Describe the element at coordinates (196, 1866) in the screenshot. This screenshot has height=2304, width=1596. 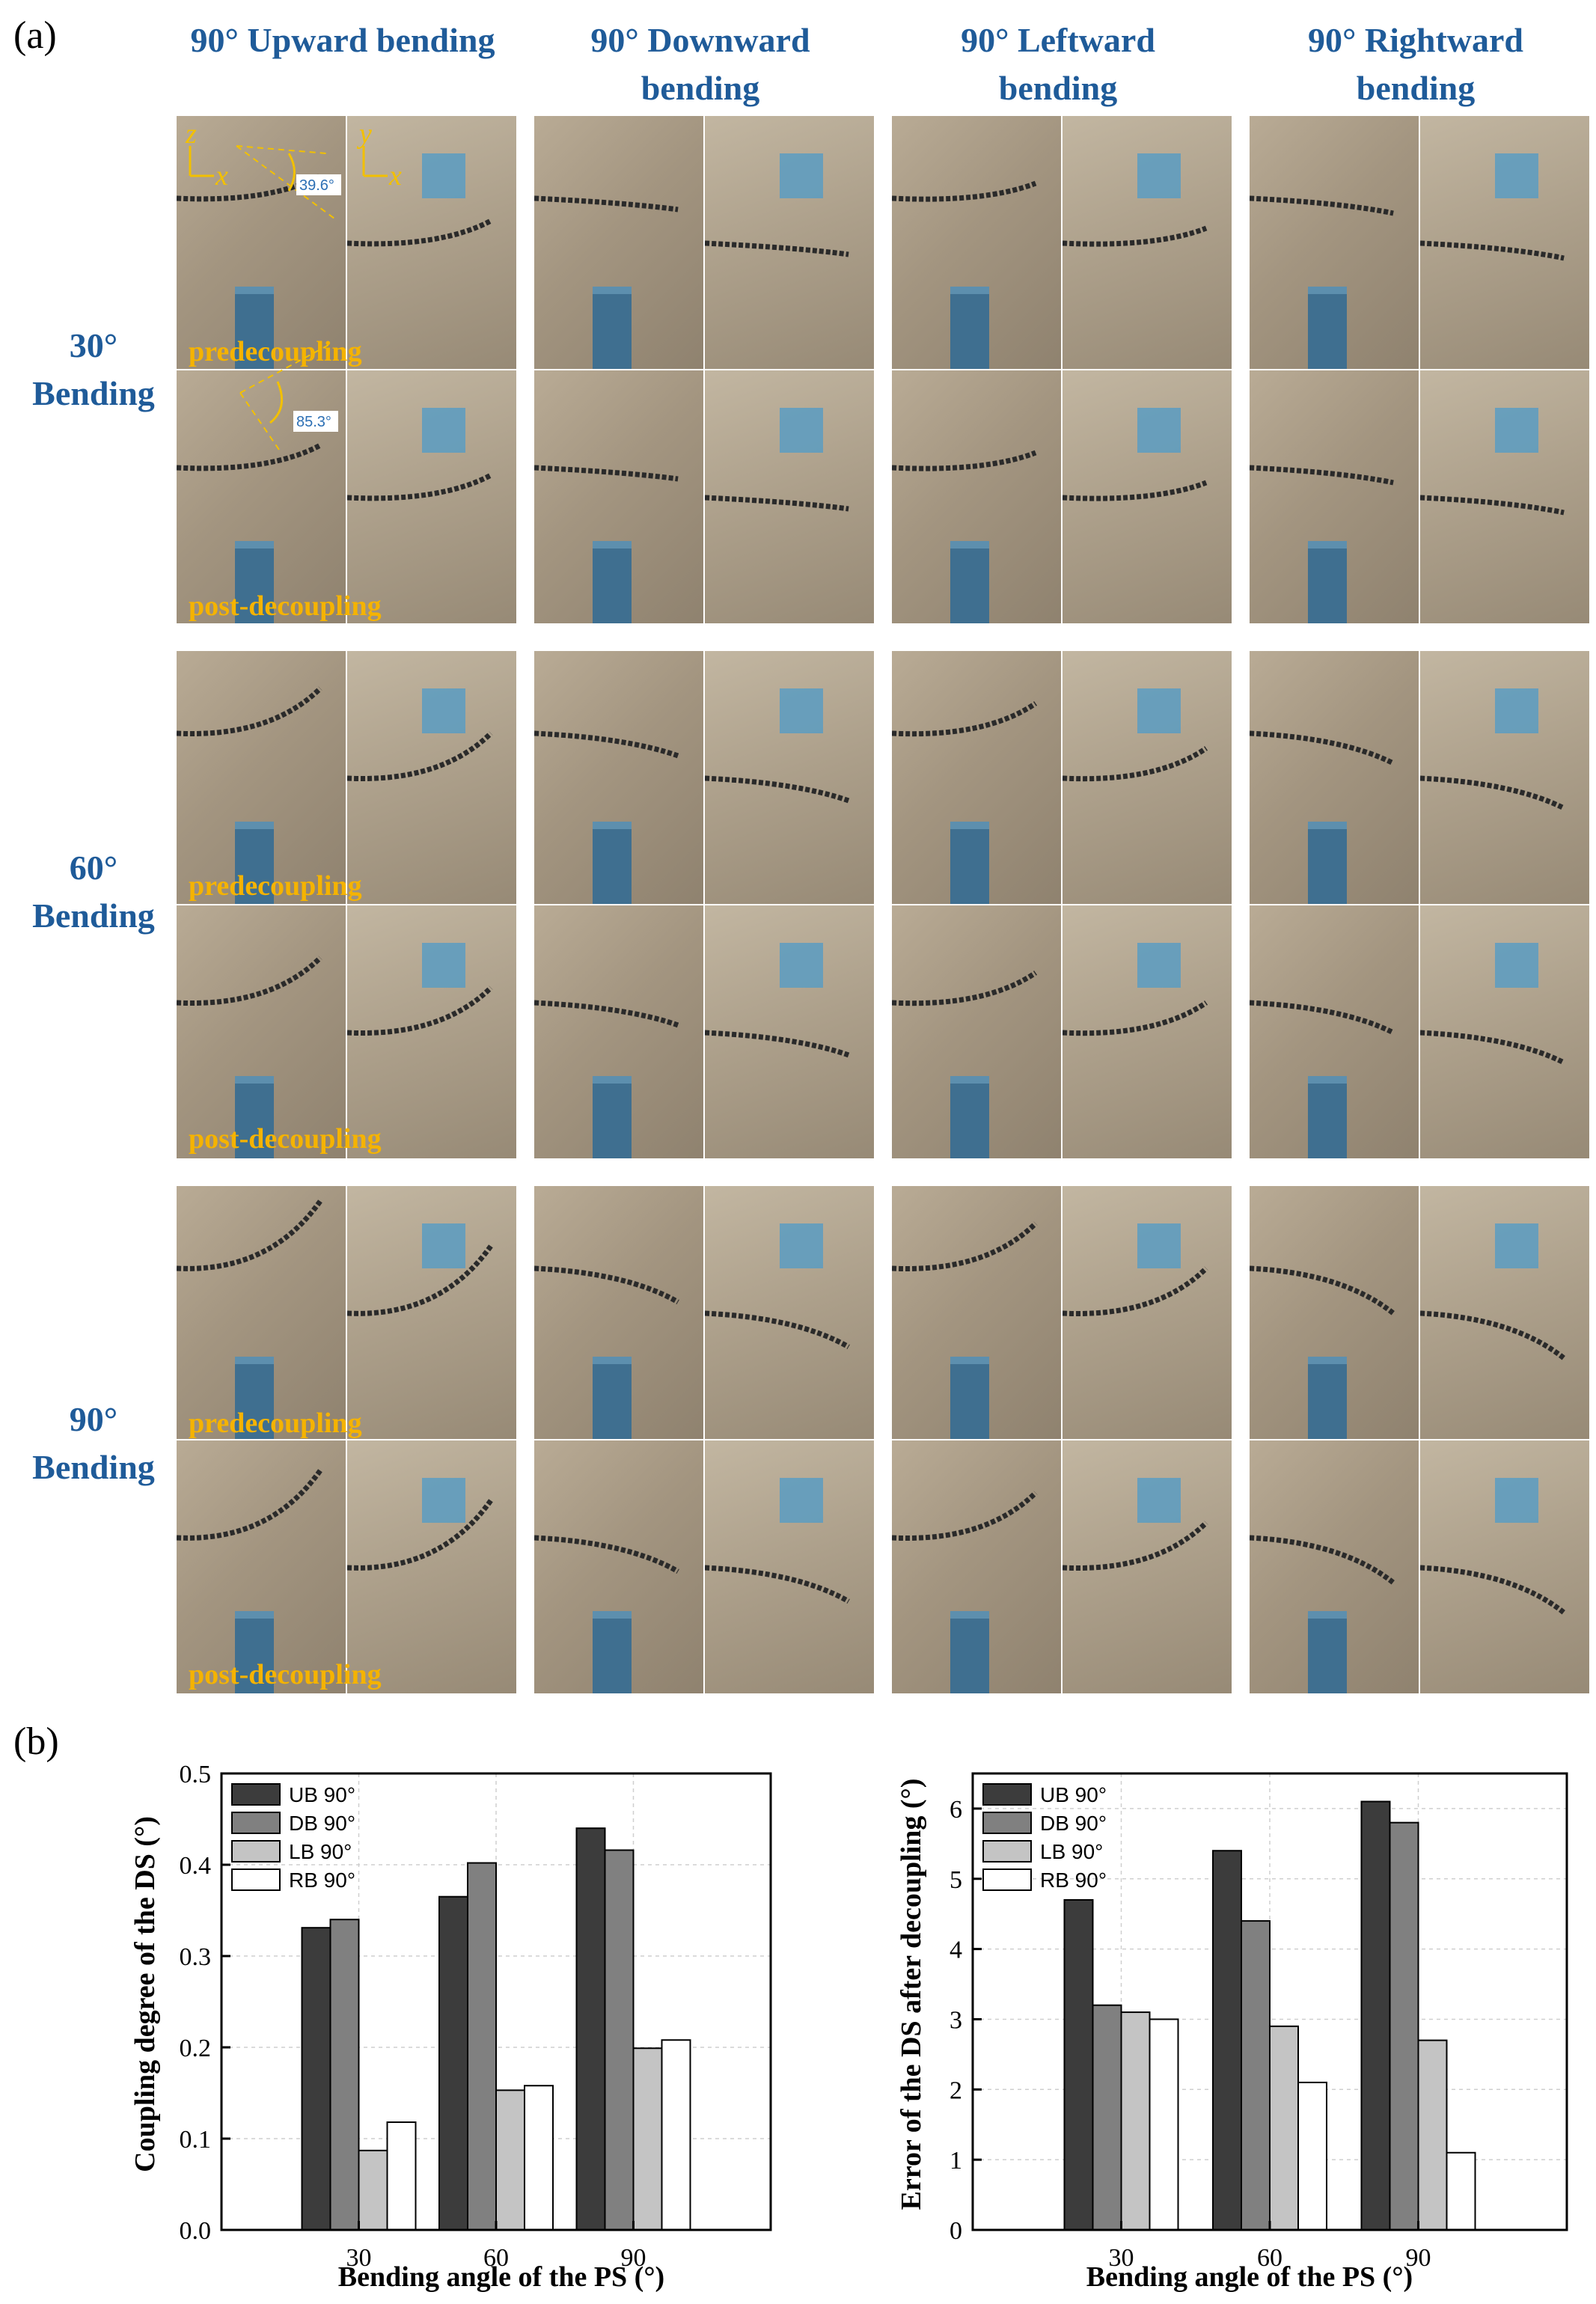
I see `y-tick-label: 0.4` at that location.